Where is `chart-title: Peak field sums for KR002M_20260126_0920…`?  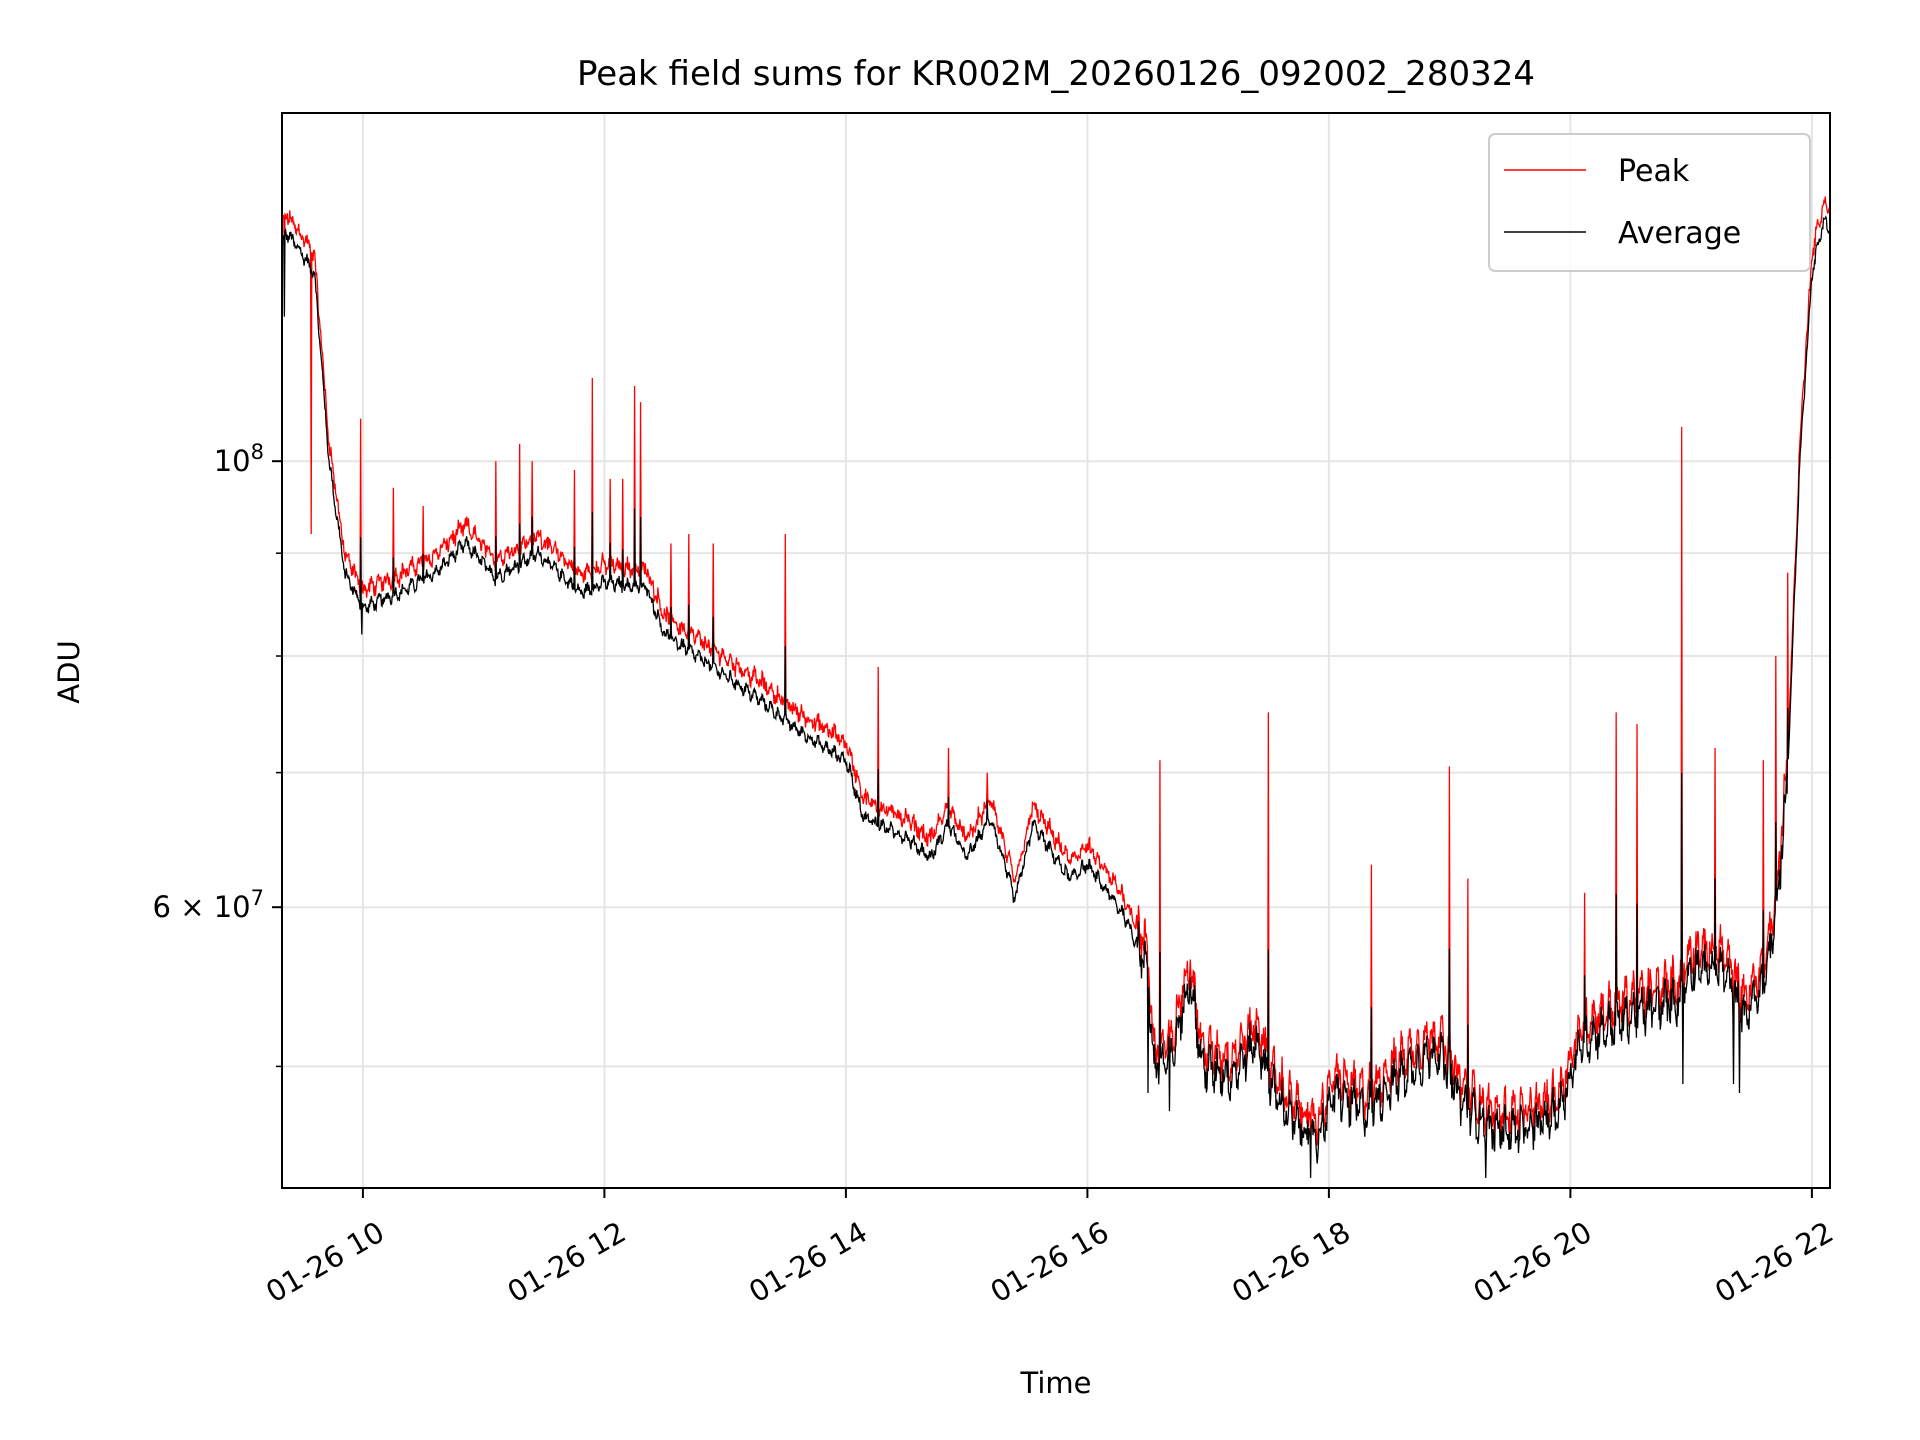 chart-title: Peak field sums for KR002M_20260126_0920… is located at coordinates (1056, 74).